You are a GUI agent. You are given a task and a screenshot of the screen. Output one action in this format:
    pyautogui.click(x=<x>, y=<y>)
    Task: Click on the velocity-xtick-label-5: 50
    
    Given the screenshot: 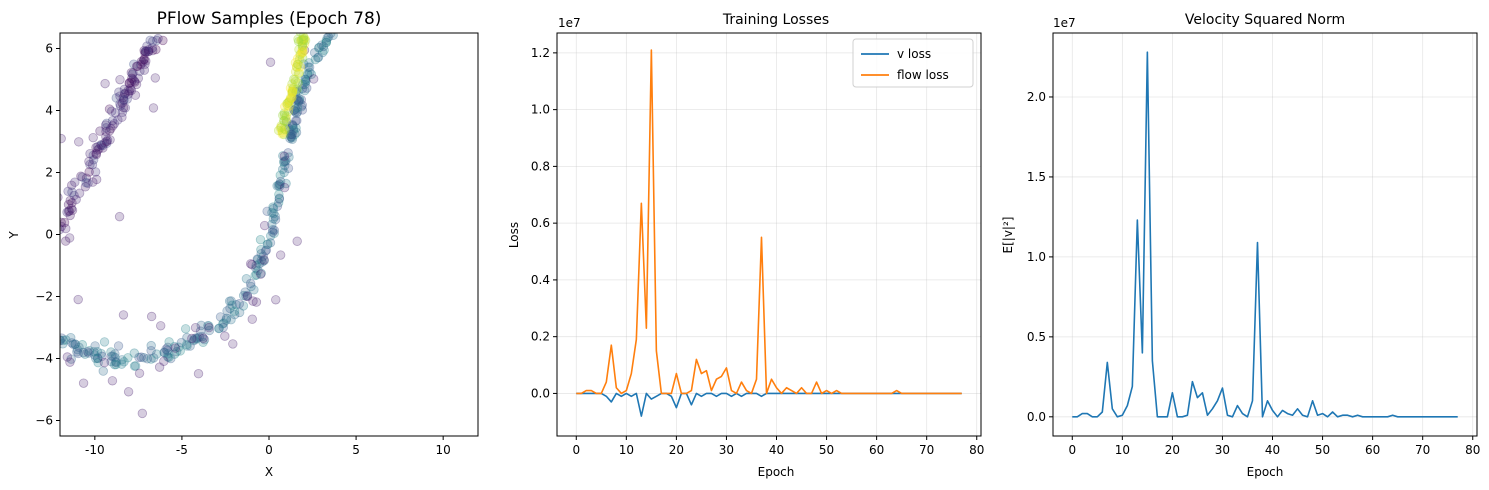 What is the action you would take?
    pyautogui.click(x=1322, y=450)
    